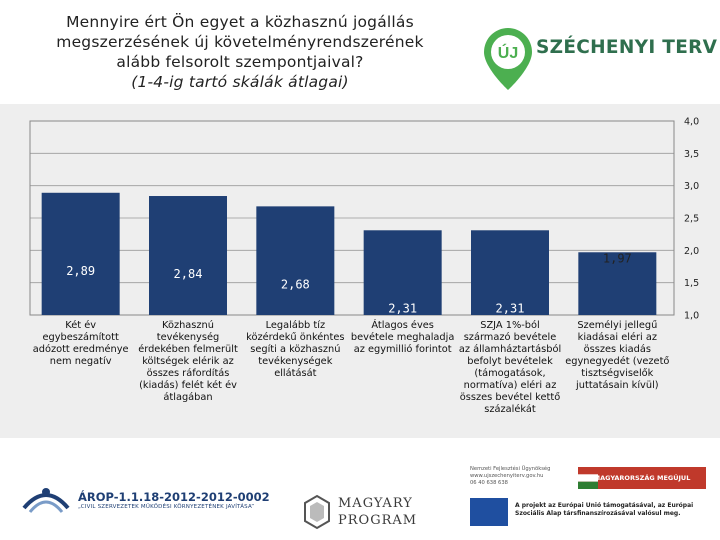  Describe the element at coordinates (295, 373) in the screenshot. I see `category-line: ellátását` at that location.